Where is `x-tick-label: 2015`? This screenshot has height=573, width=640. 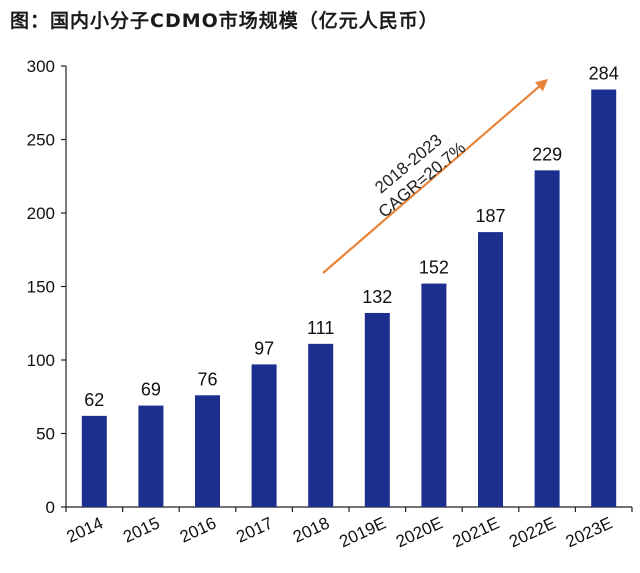
x-tick-label: 2015 is located at coordinates (141, 529).